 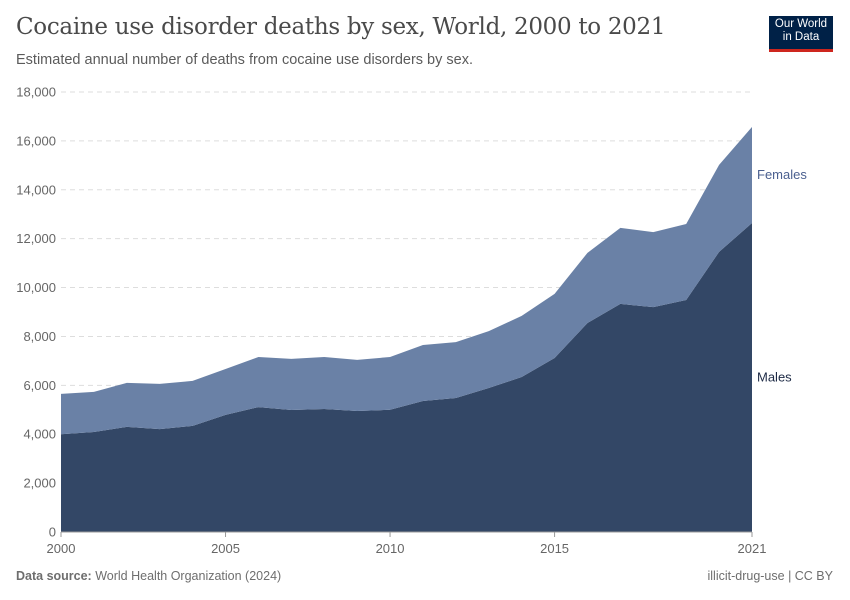 What do you see at coordinates (390, 548) in the screenshot?
I see `x-tick-label: 2010` at bounding box center [390, 548].